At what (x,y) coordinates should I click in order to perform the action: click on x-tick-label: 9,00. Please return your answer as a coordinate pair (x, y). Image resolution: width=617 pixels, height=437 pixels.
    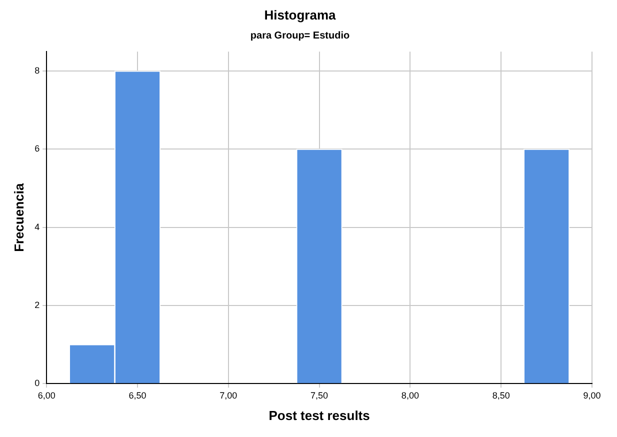
    Looking at the image, I should click on (592, 395).